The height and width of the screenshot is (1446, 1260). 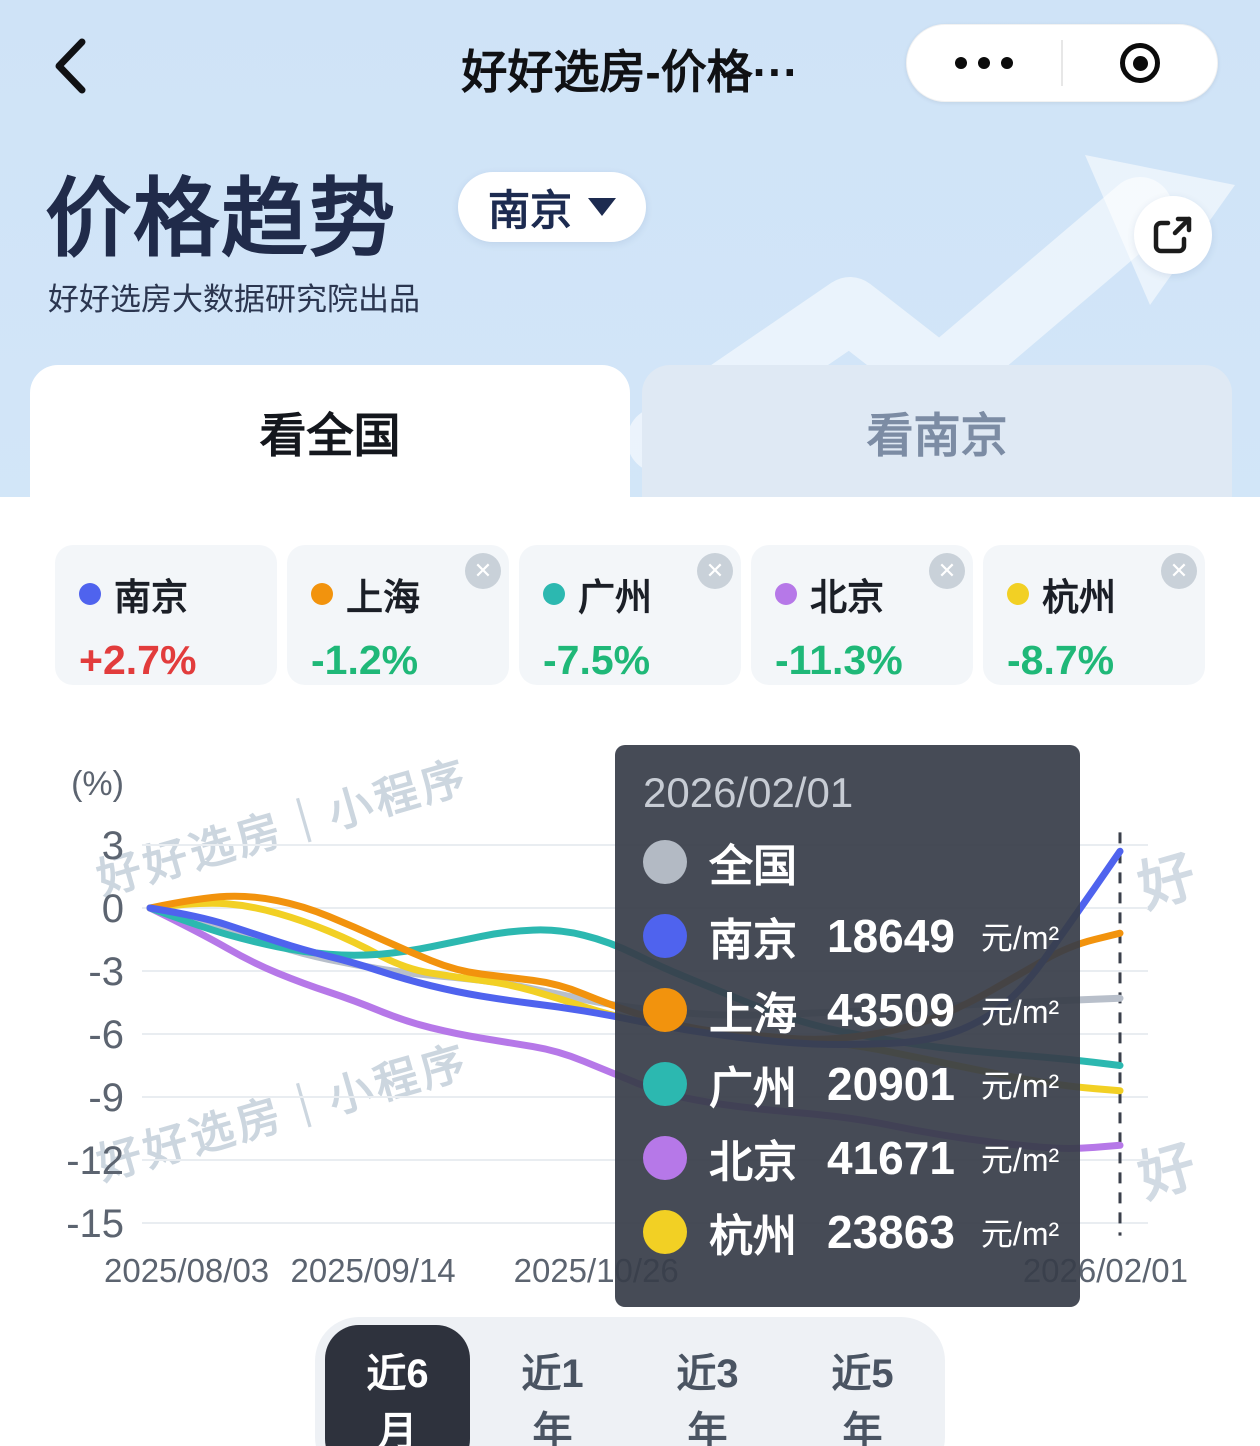 I want to click on range-3y: 近3年, so click(x=707, y=1385).